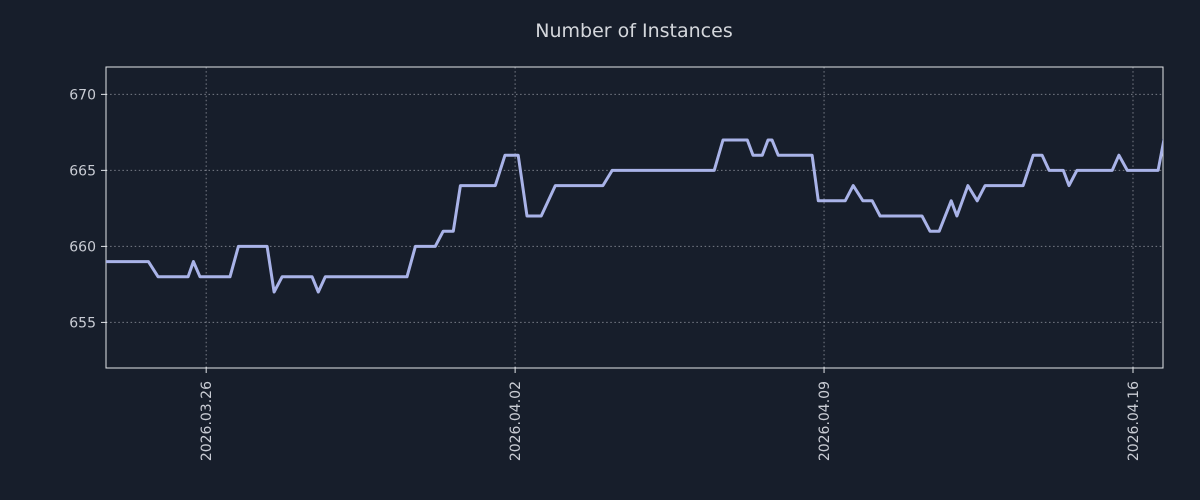  I want to click on chart-title: Number of Instances, so click(633, 31).